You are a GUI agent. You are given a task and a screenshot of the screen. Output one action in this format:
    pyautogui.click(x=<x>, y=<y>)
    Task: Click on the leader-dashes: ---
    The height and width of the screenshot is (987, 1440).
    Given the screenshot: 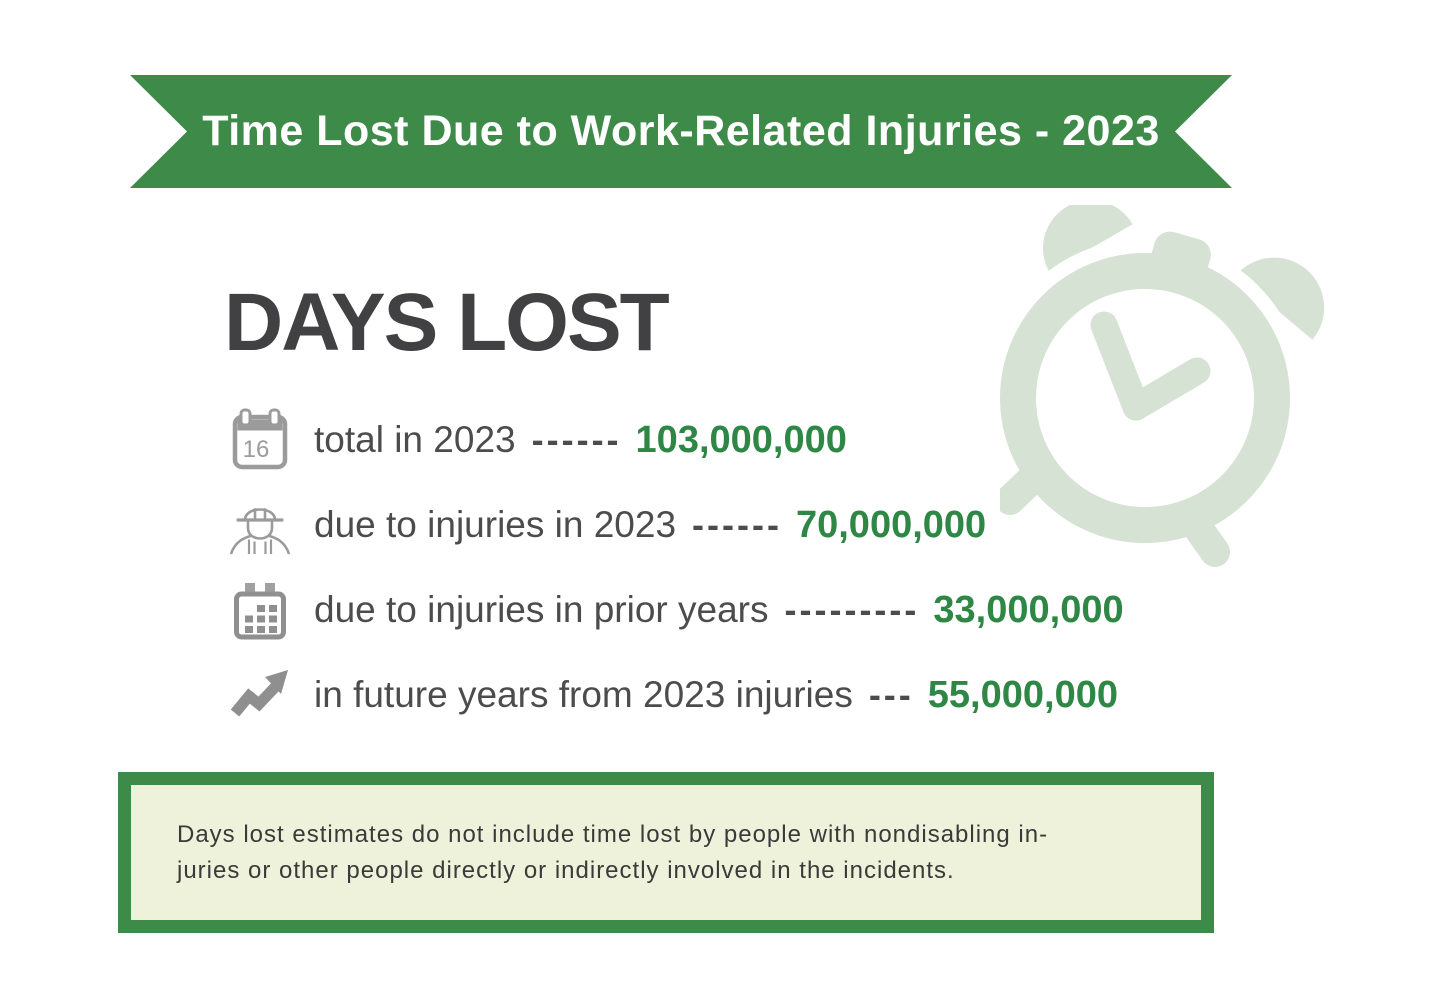 What is the action you would take?
    pyautogui.click(x=891, y=694)
    